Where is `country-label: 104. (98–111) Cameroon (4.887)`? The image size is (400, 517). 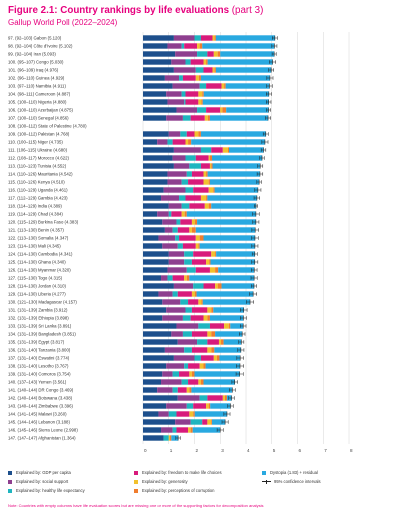 country-label: 104. (98–111) Cameroon (4.887) is located at coordinates (39, 94).